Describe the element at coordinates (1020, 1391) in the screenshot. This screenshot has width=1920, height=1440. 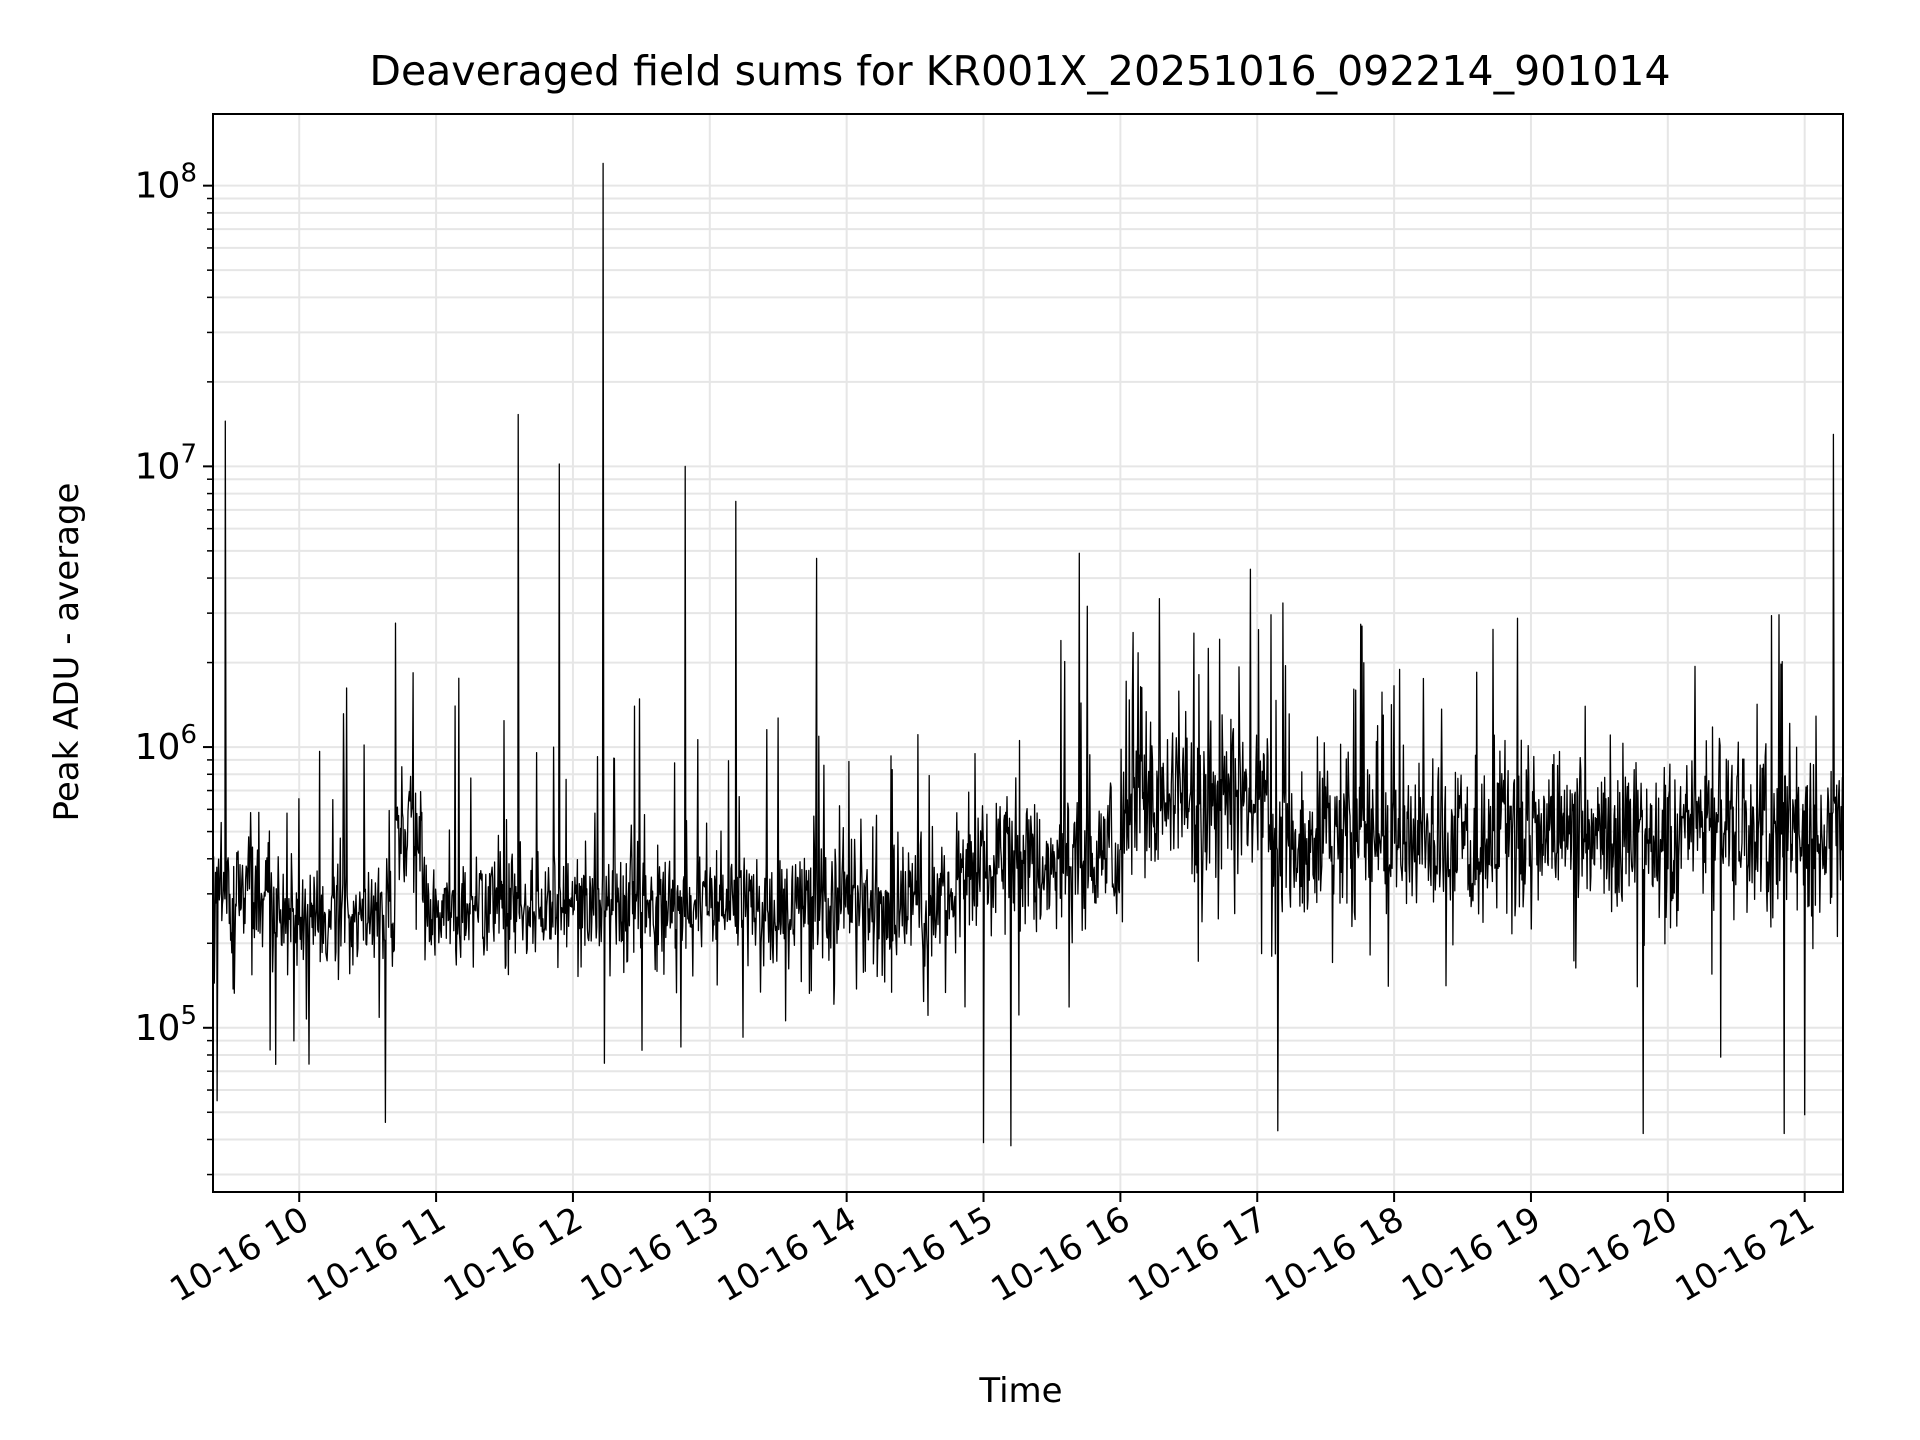
I see `x-axis-label: Time` at that location.